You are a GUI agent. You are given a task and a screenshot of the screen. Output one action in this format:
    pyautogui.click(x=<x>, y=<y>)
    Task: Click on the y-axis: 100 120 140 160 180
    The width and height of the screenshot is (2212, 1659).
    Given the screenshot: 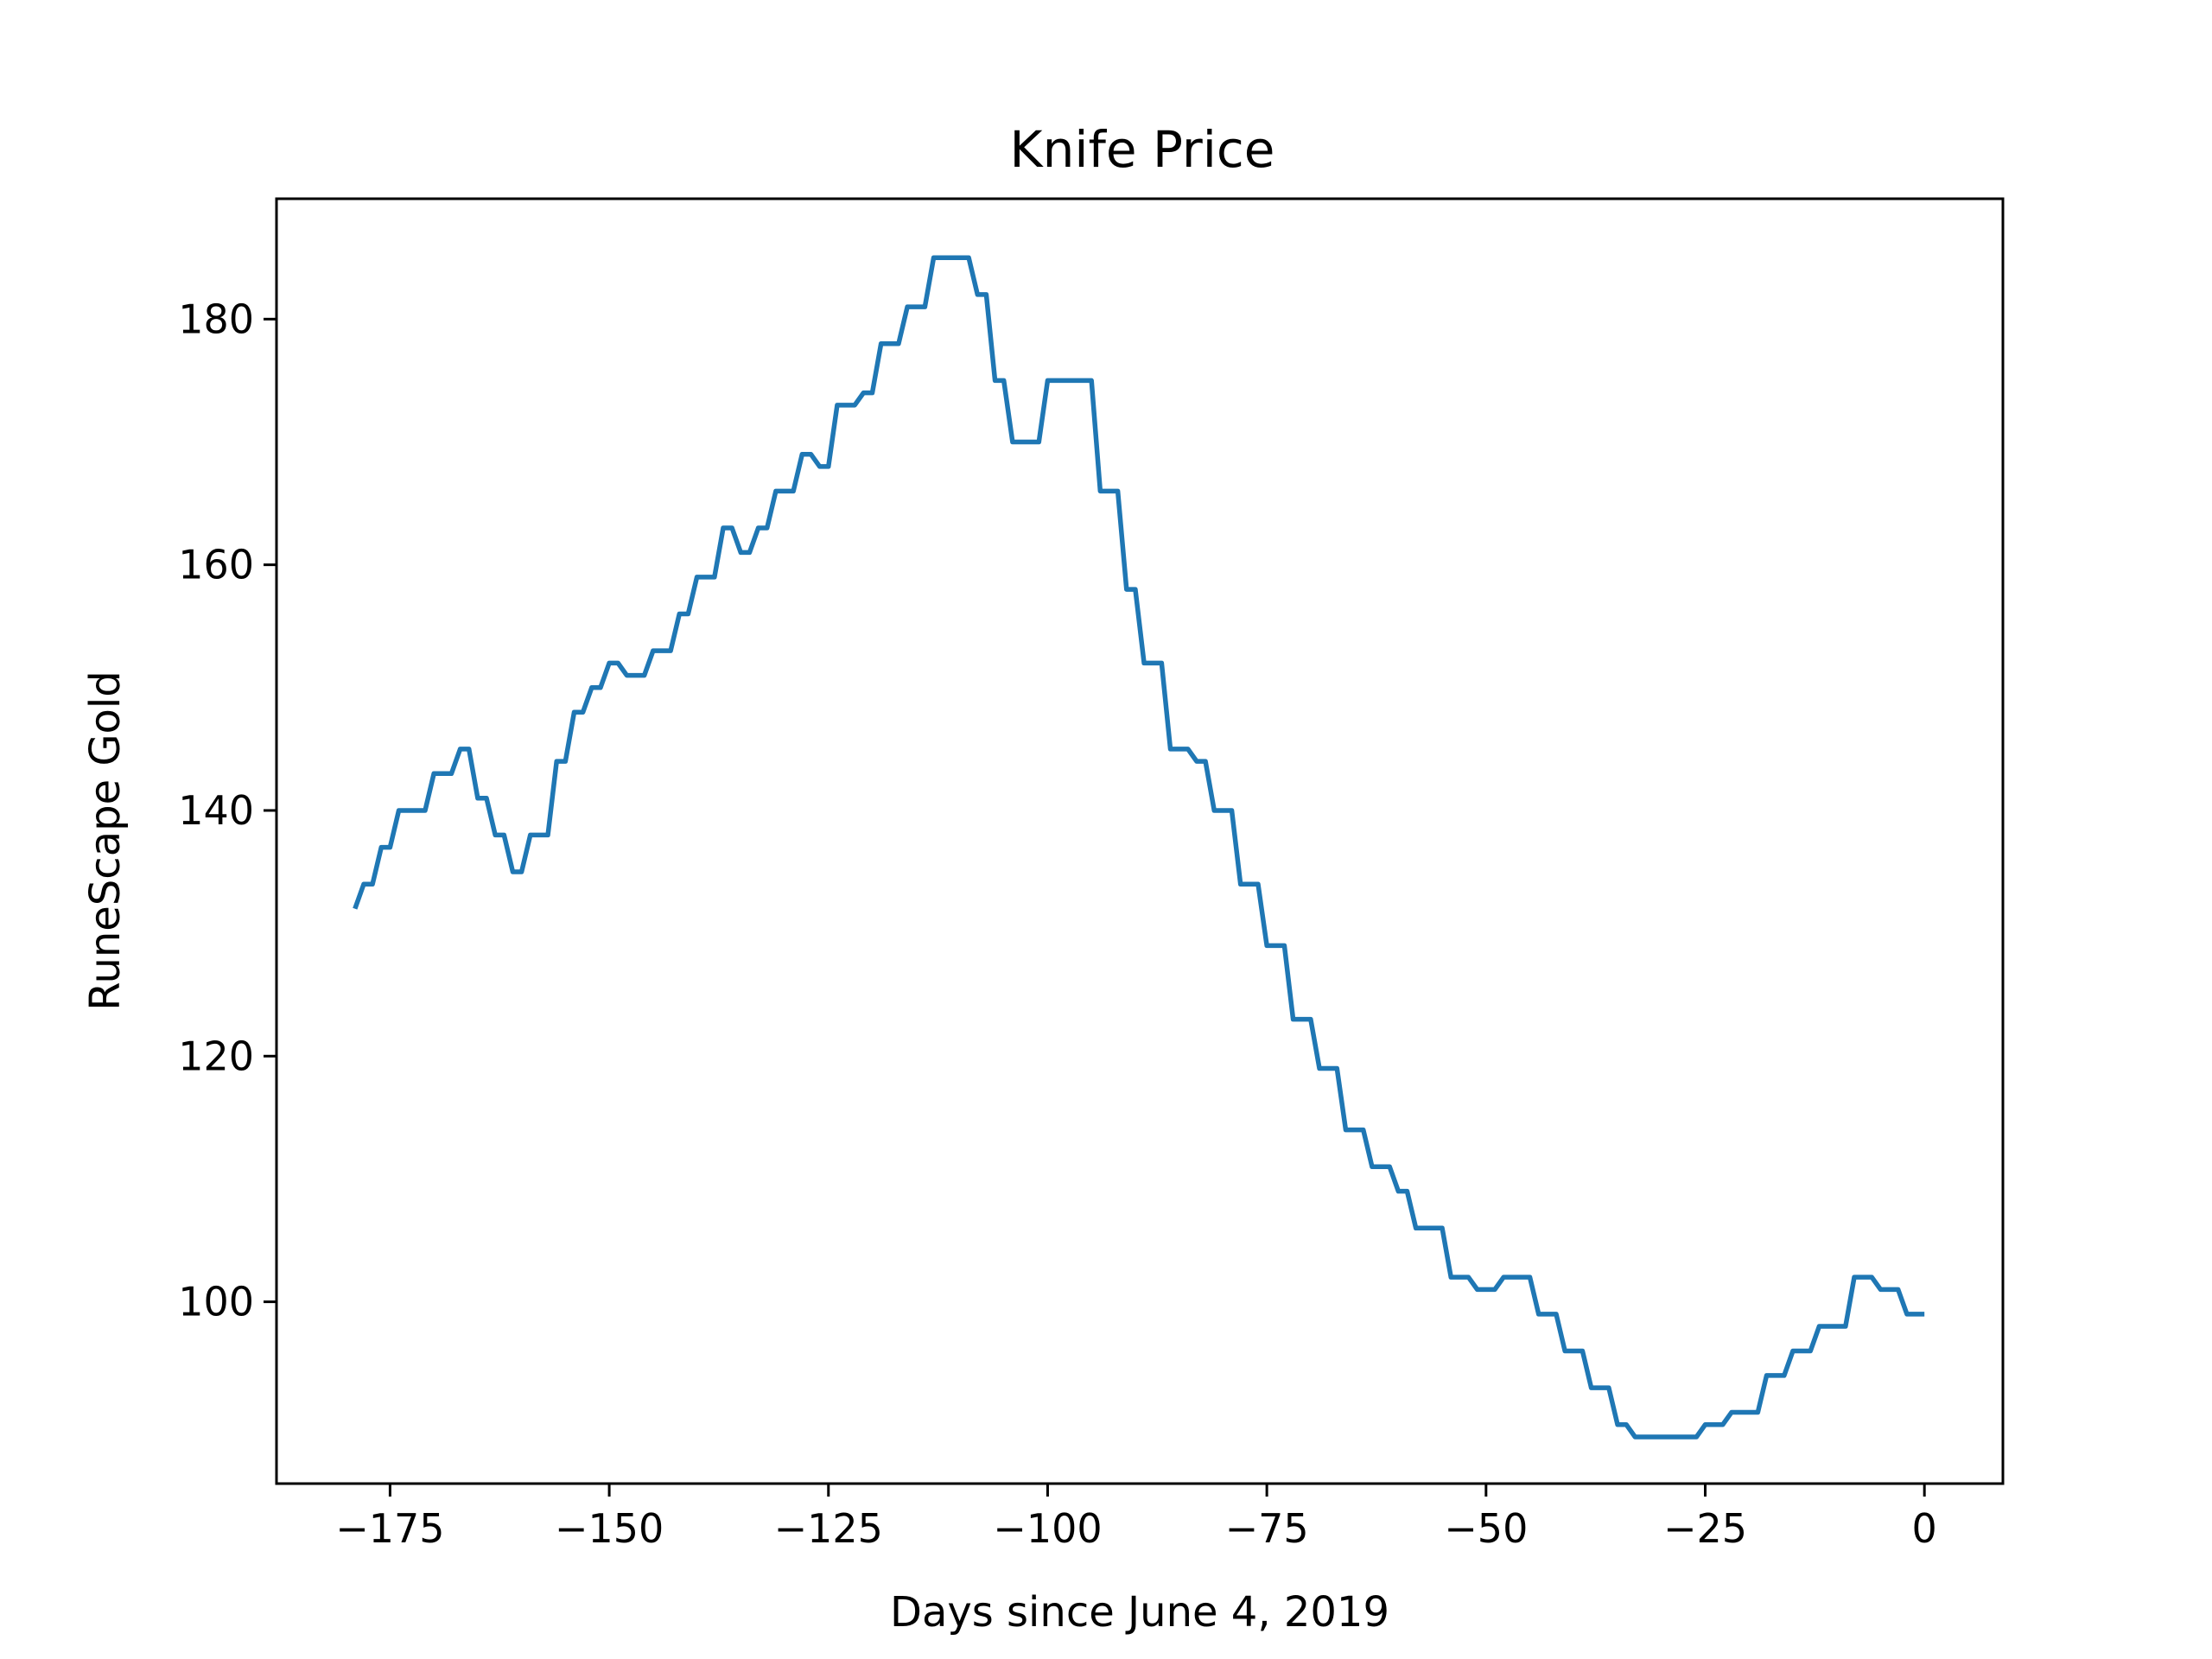 What is the action you would take?
    pyautogui.click(x=227, y=810)
    